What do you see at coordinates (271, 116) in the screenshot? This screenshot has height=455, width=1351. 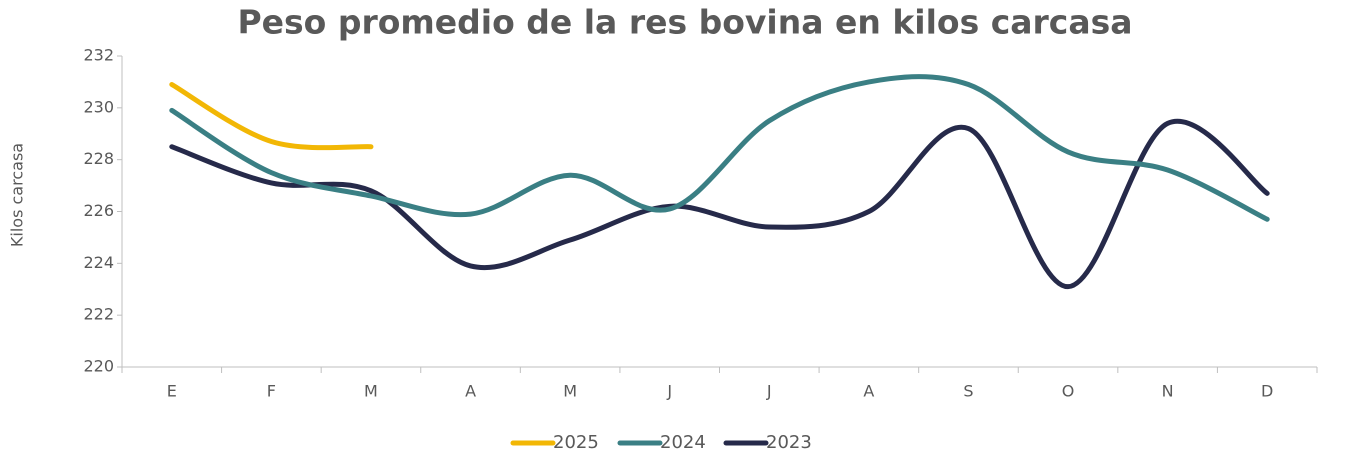 I see `line-series` at bounding box center [271, 116].